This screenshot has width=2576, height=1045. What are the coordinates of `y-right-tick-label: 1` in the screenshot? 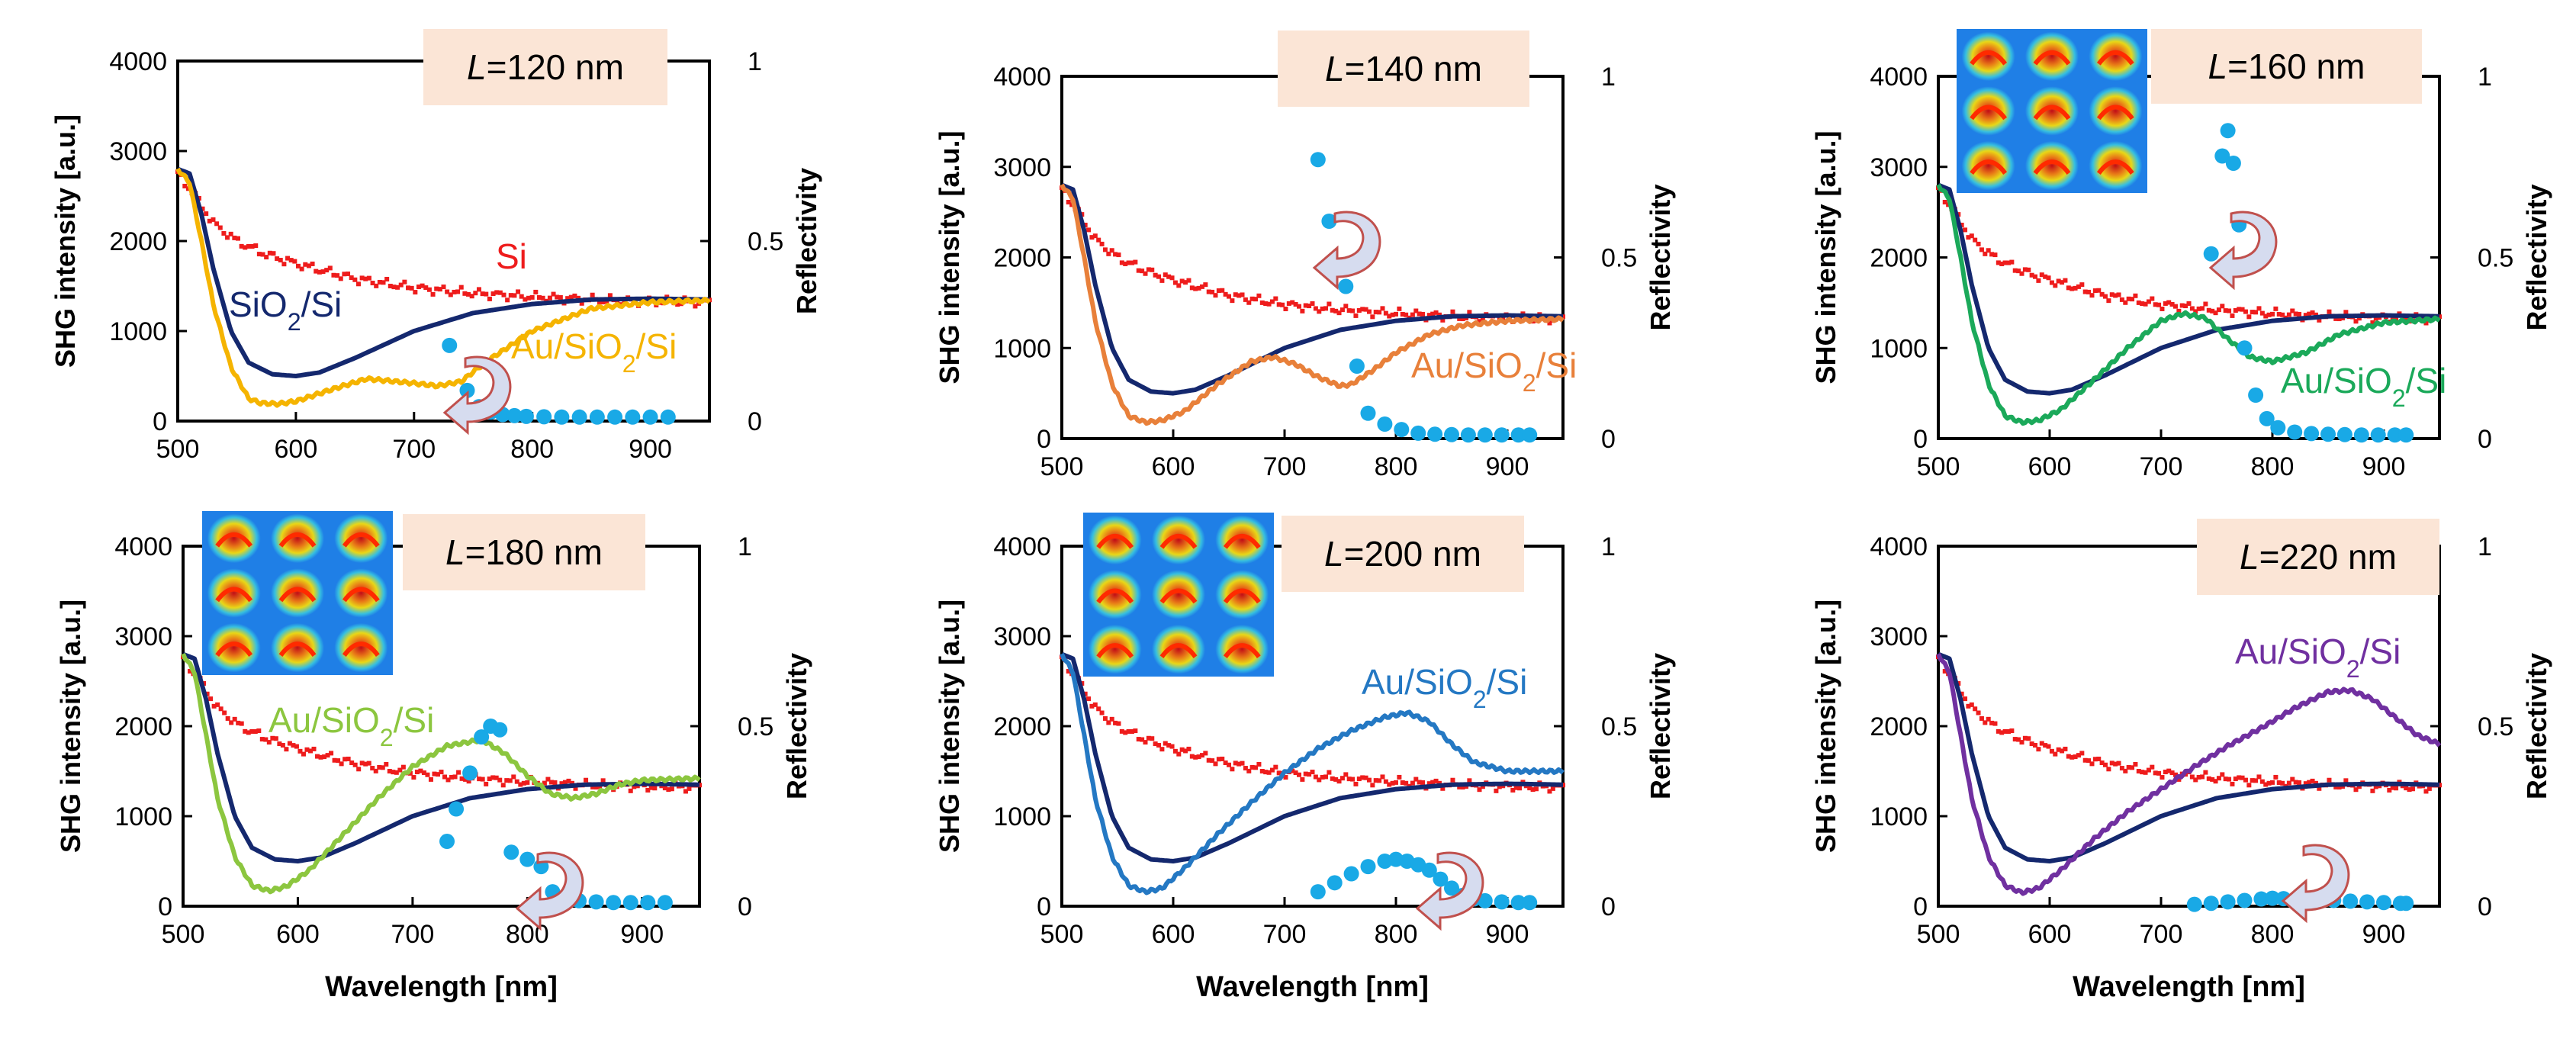 It's located at (1609, 77).